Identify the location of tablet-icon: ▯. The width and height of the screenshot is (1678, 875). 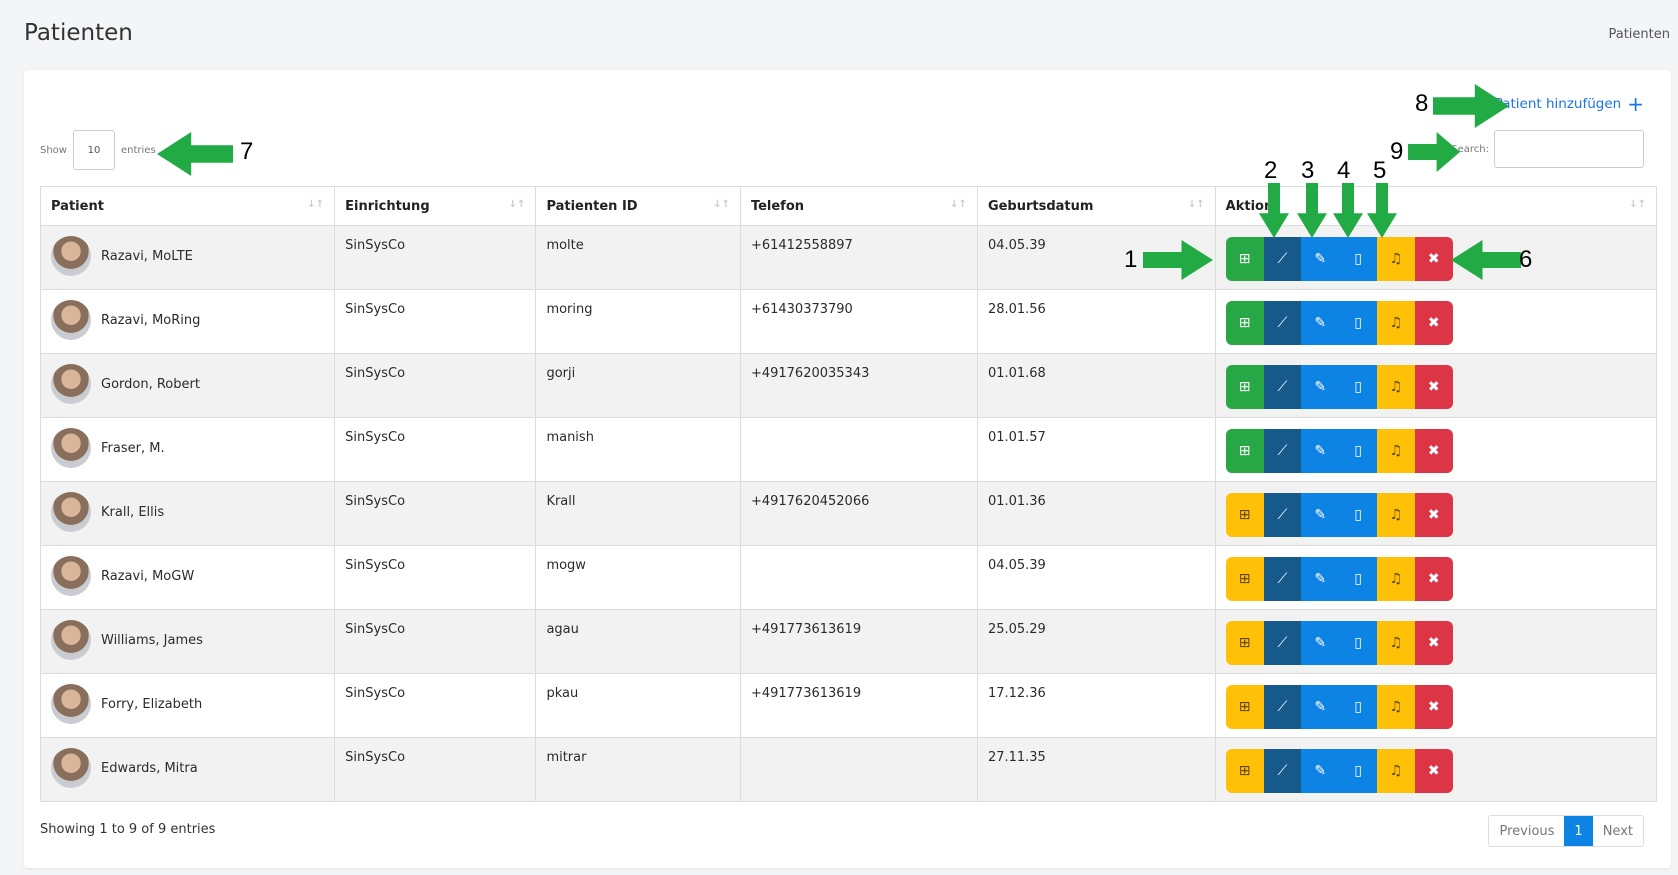
(1358, 707).